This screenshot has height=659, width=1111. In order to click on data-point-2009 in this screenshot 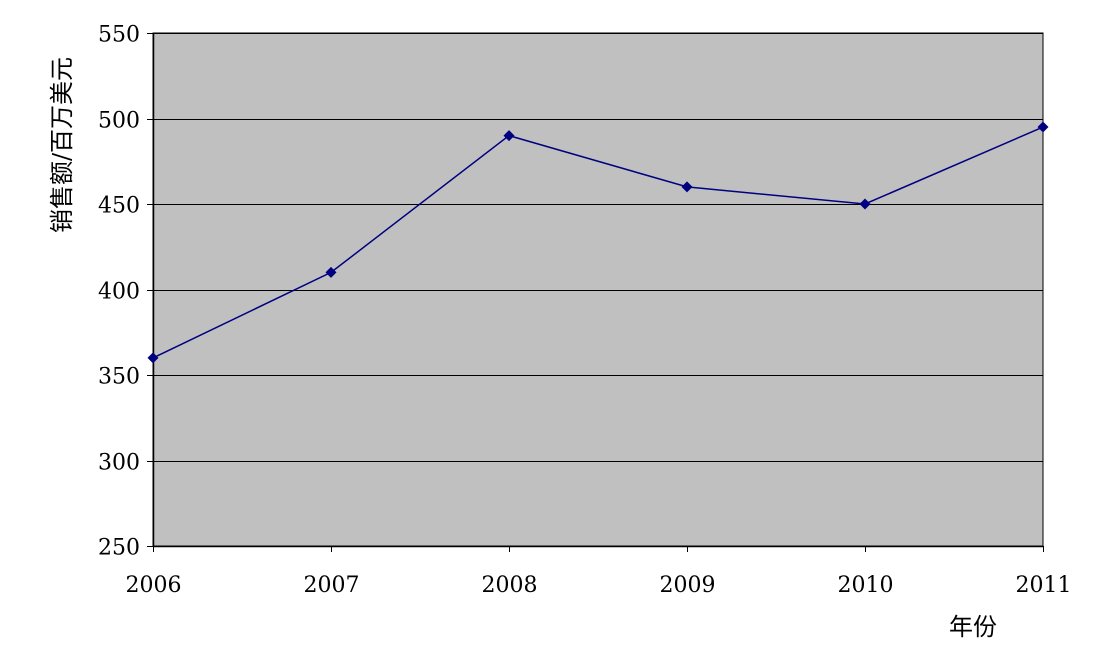, I will do `click(687, 187)`.